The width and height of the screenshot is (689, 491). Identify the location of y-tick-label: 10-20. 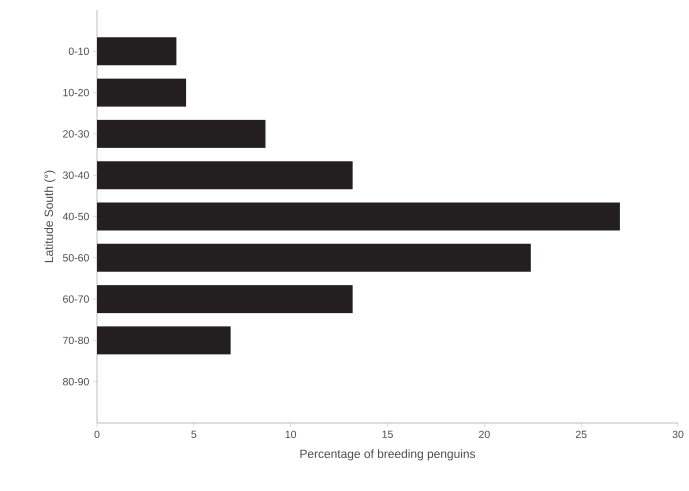
(76, 92).